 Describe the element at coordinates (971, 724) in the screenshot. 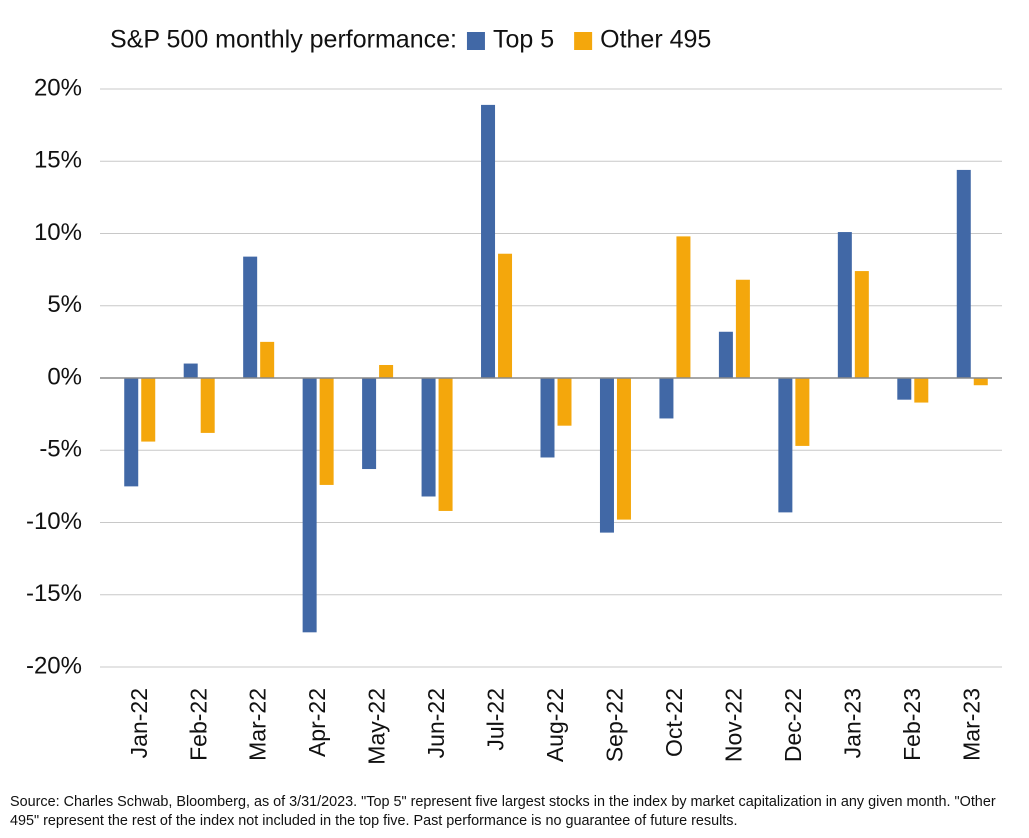

I see `x-tick-label: Mar-23` at that location.